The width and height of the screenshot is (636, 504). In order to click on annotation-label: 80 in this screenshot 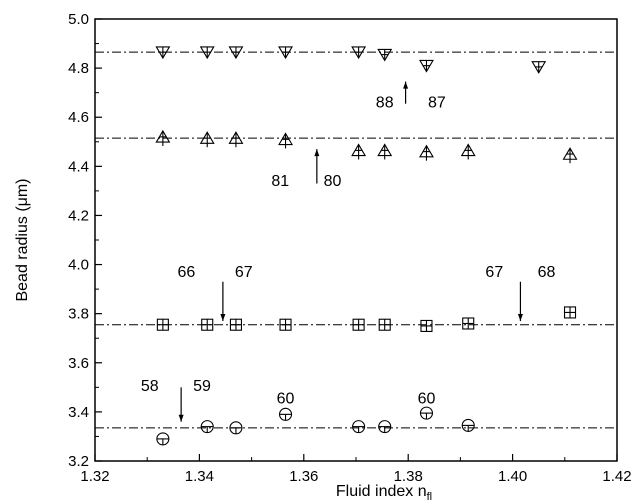, I will do `click(333, 181)`.